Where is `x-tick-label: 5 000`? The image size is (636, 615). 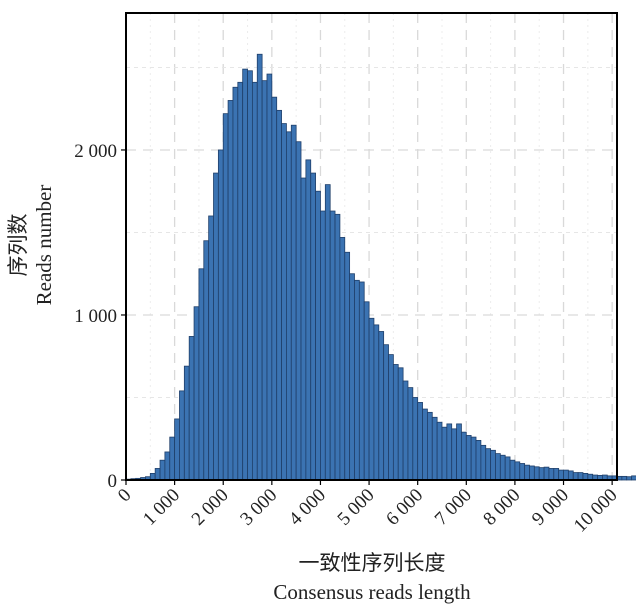 x-tick-label: 5 000 is located at coordinates (356, 507).